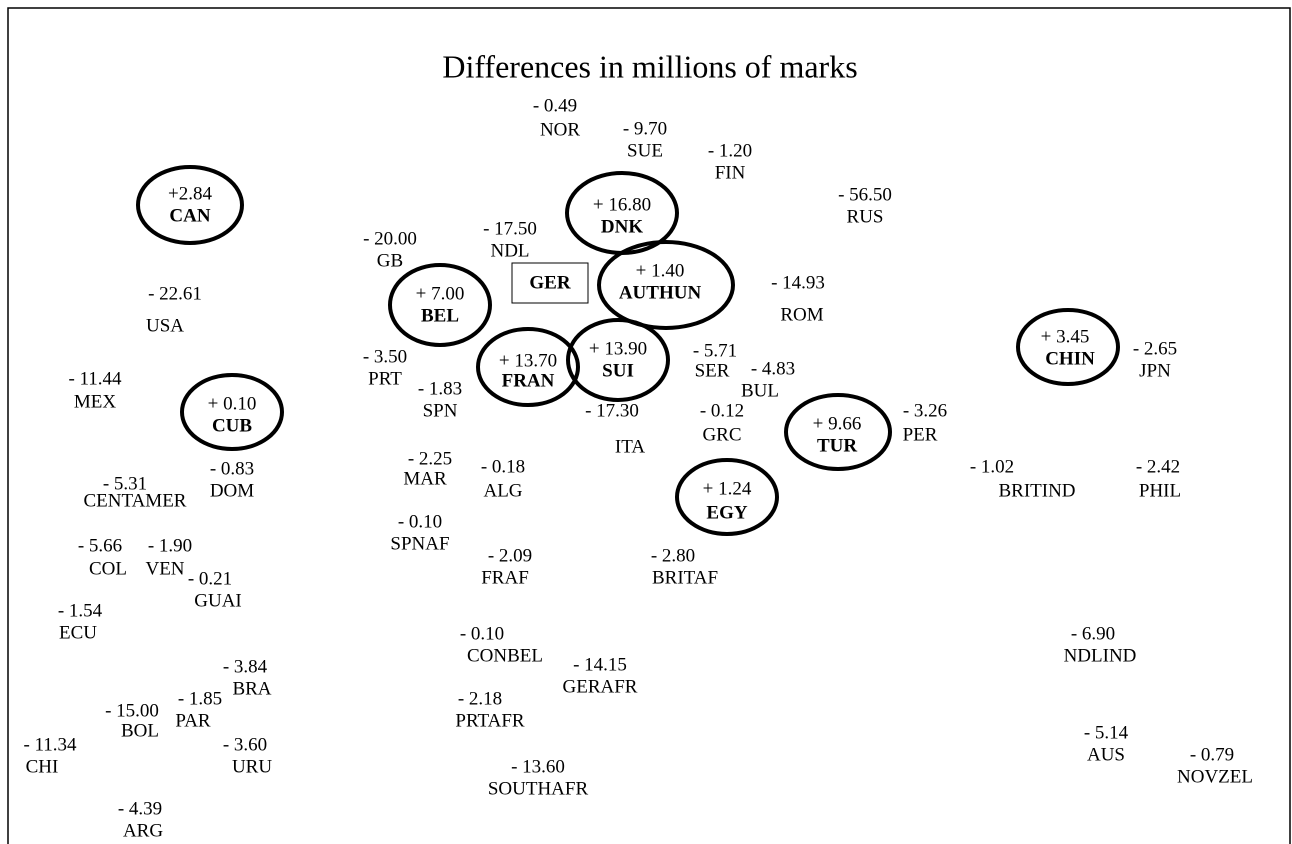 This screenshot has width=1292, height=844. I want to click on node-value: - 0.10, so click(482, 633).